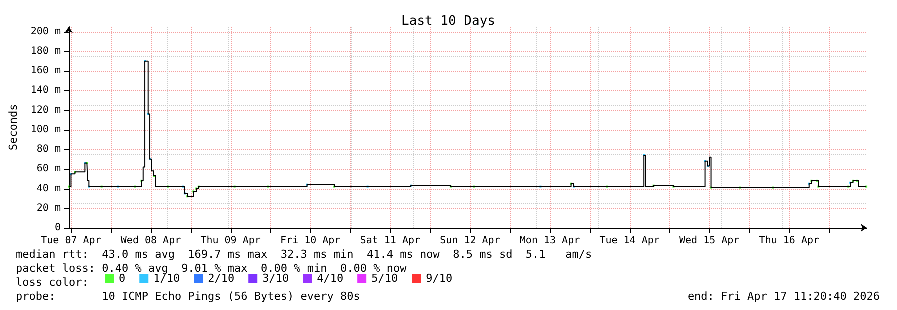 The image size is (897, 310). I want to click on legend-label: 9/10, so click(439, 278).